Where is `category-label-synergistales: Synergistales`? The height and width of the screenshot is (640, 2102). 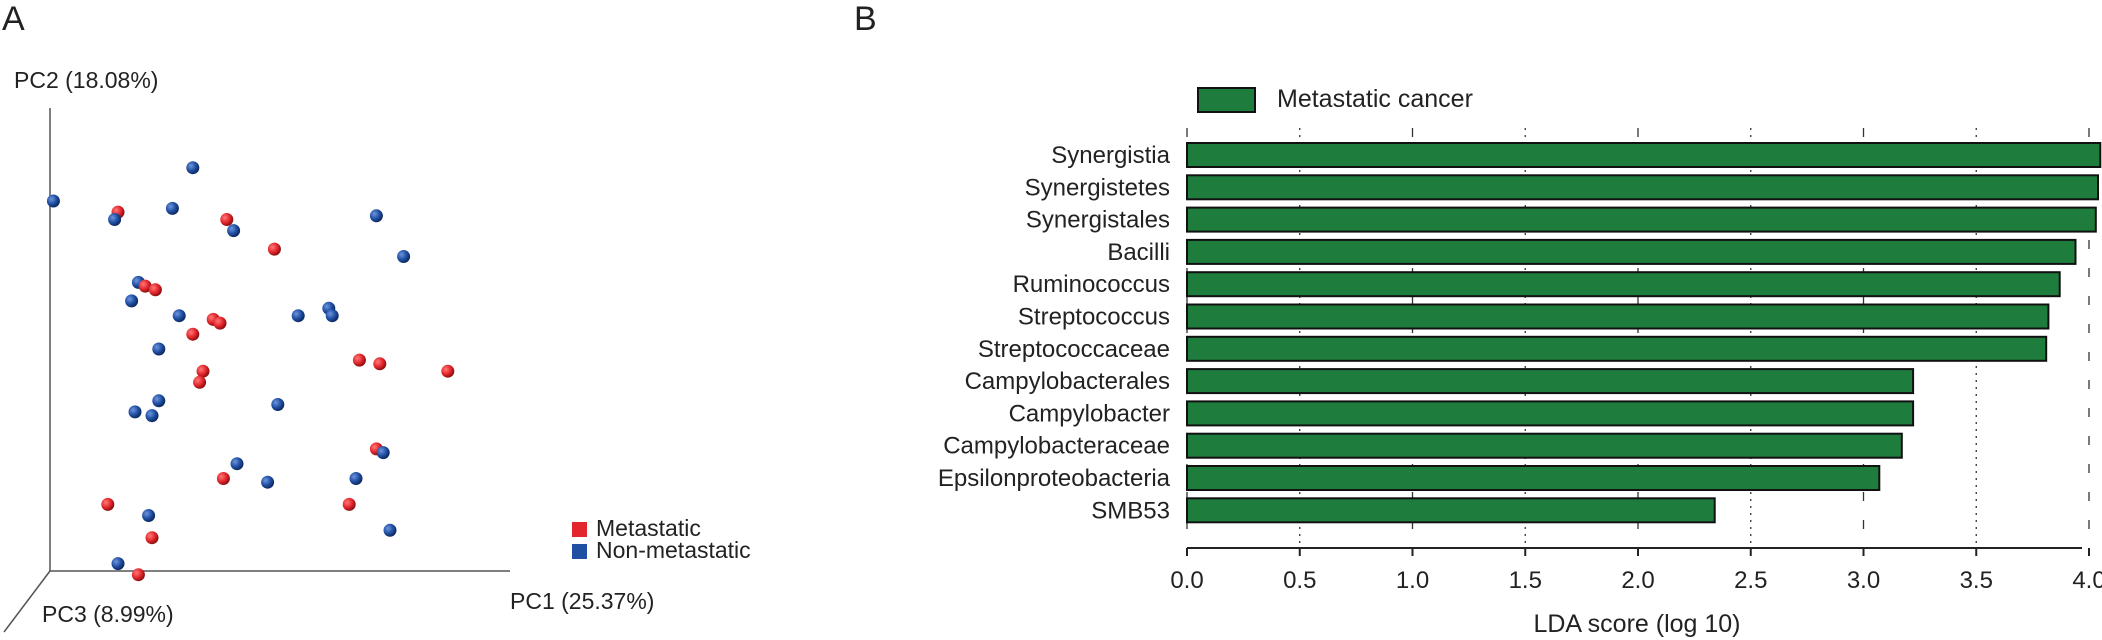 category-label-synergistales: Synergistales is located at coordinates (1098, 220).